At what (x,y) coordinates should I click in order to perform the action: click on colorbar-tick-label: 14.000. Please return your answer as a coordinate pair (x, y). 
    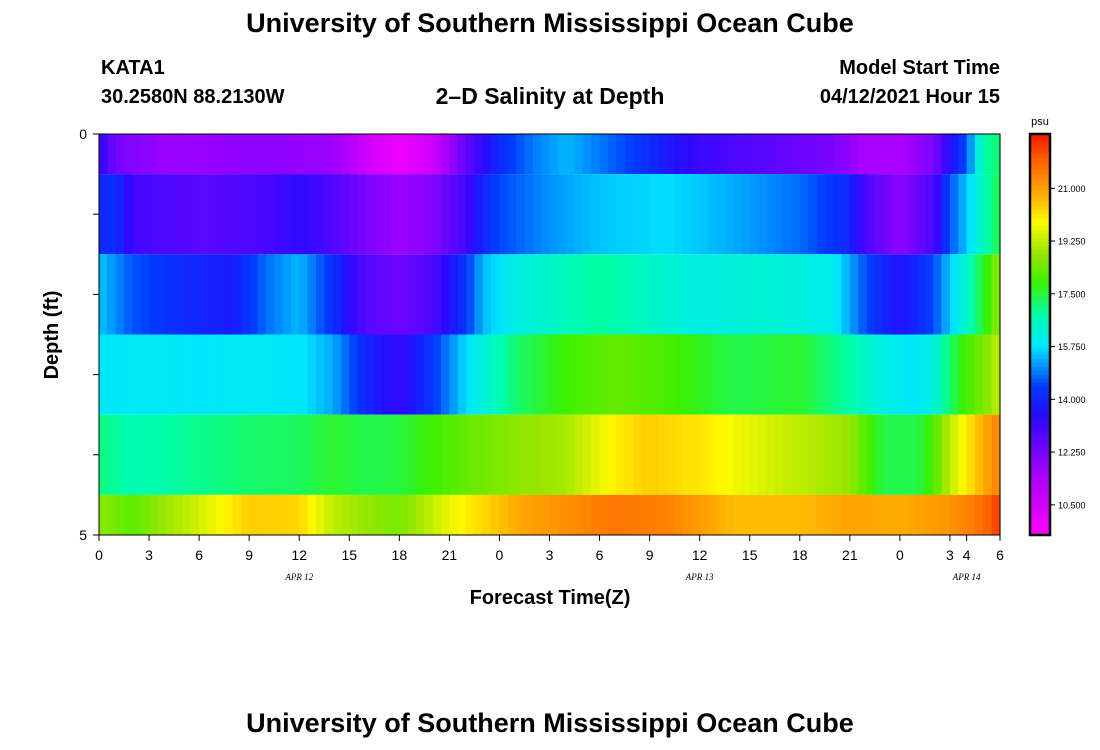
    Looking at the image, I should click on (1072, 400).